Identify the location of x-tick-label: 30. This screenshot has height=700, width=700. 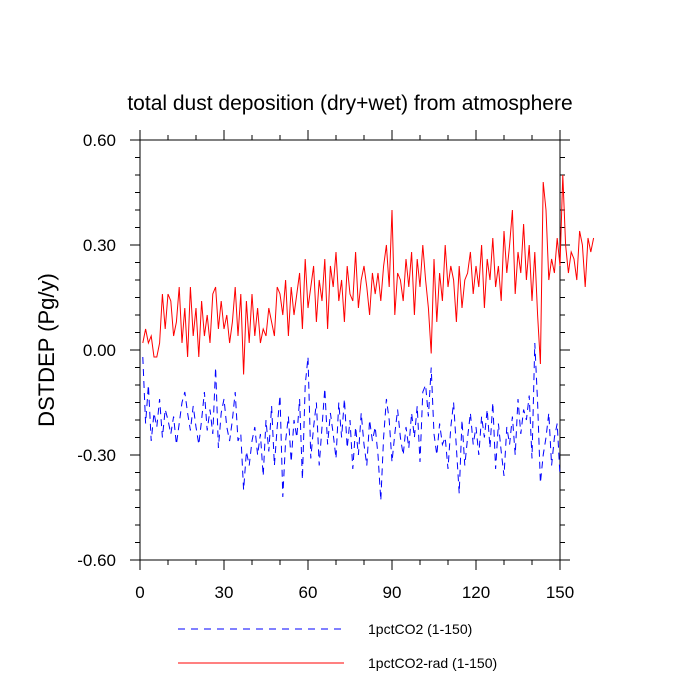
(224, 592).